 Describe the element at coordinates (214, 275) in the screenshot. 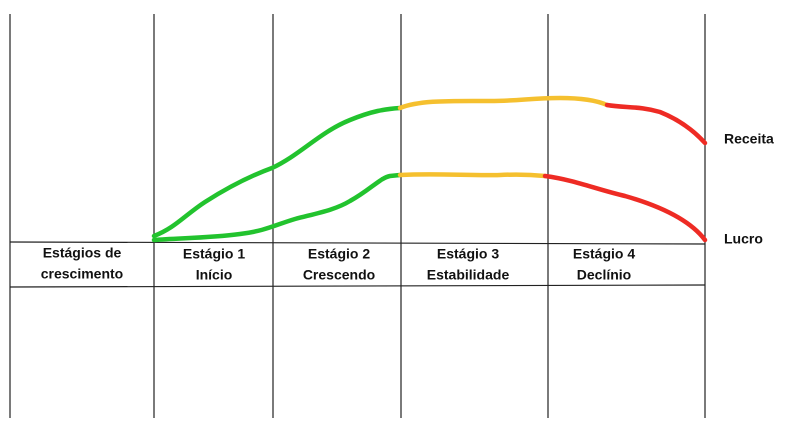

I see `stage-subtitle: Início` at that location.